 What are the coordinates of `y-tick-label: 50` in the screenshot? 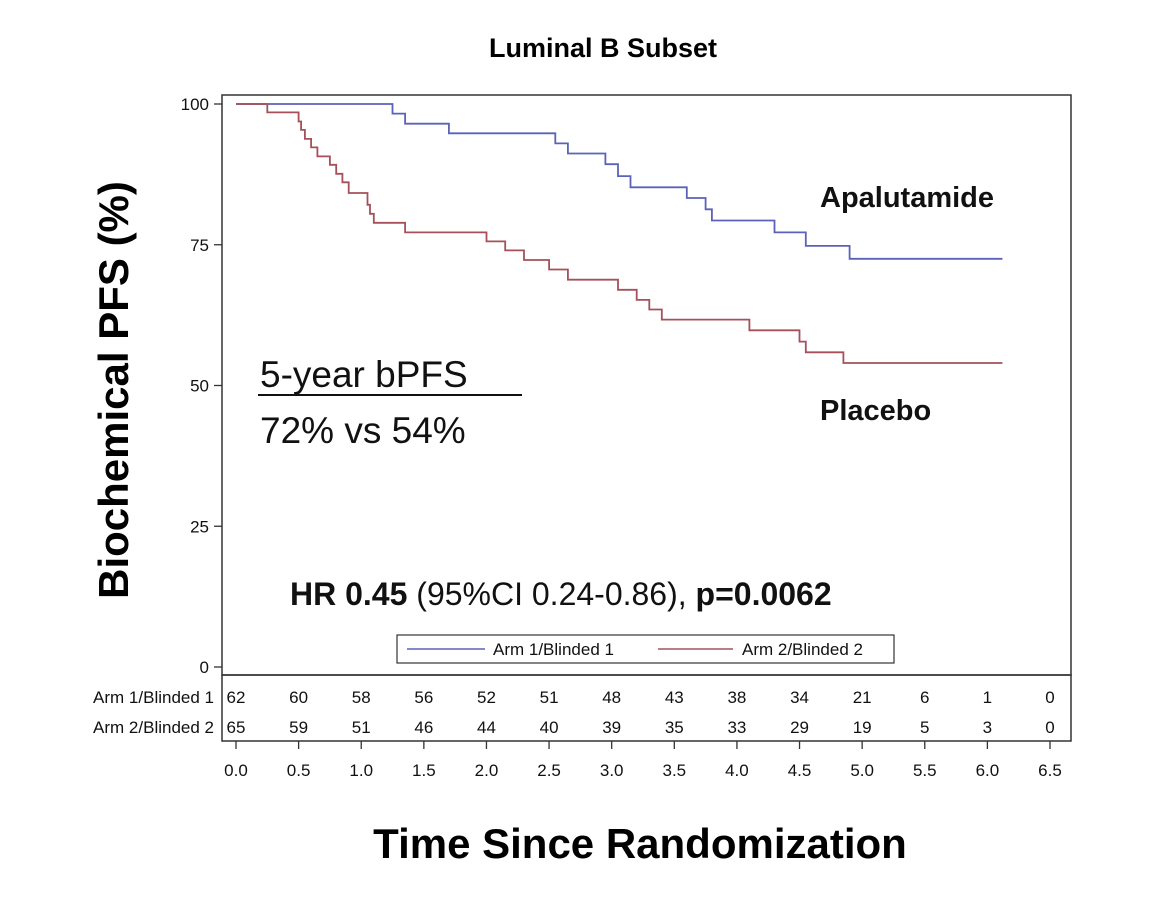 It's located at (199, 386).